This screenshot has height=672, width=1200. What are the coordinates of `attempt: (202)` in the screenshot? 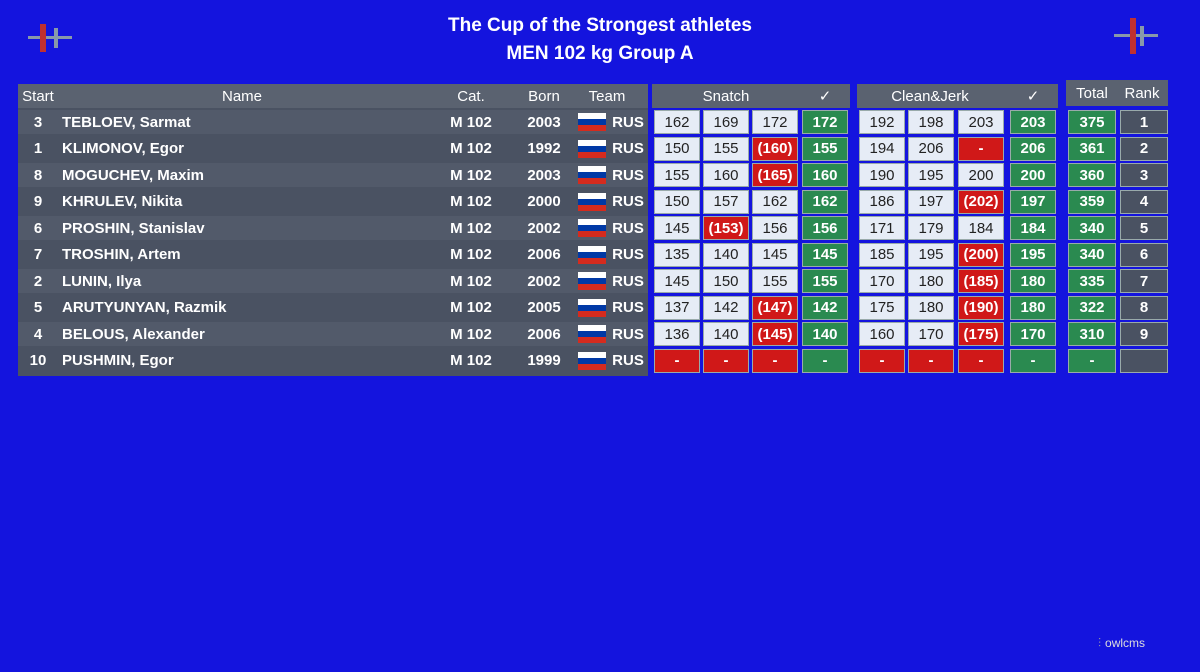 It's located at (981, 201).